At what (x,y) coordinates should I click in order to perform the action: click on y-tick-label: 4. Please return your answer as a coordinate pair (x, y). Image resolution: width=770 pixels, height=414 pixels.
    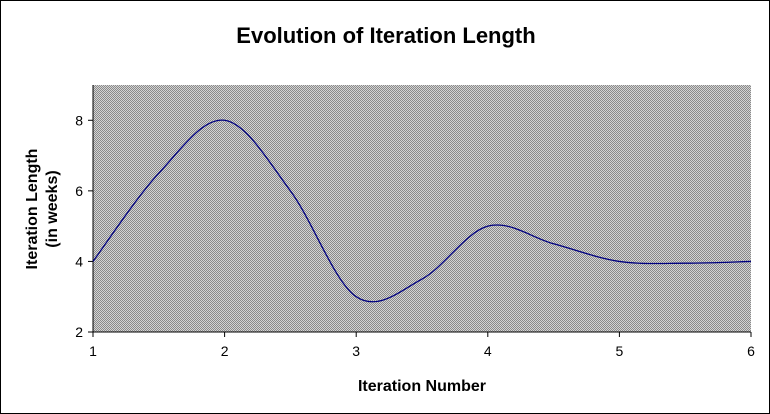
    Looking at the image, I should click on (79, 261).